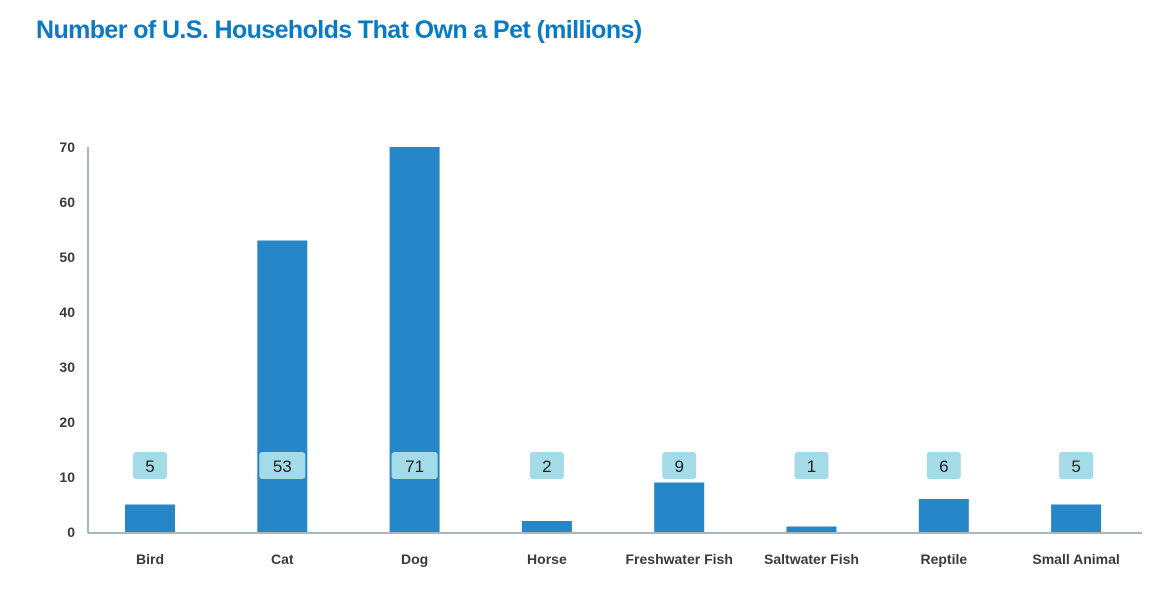 Image resolution: width=1175 pixels, height=595 pixels. I want to click on data-label-text: 6, so click(943, 466).